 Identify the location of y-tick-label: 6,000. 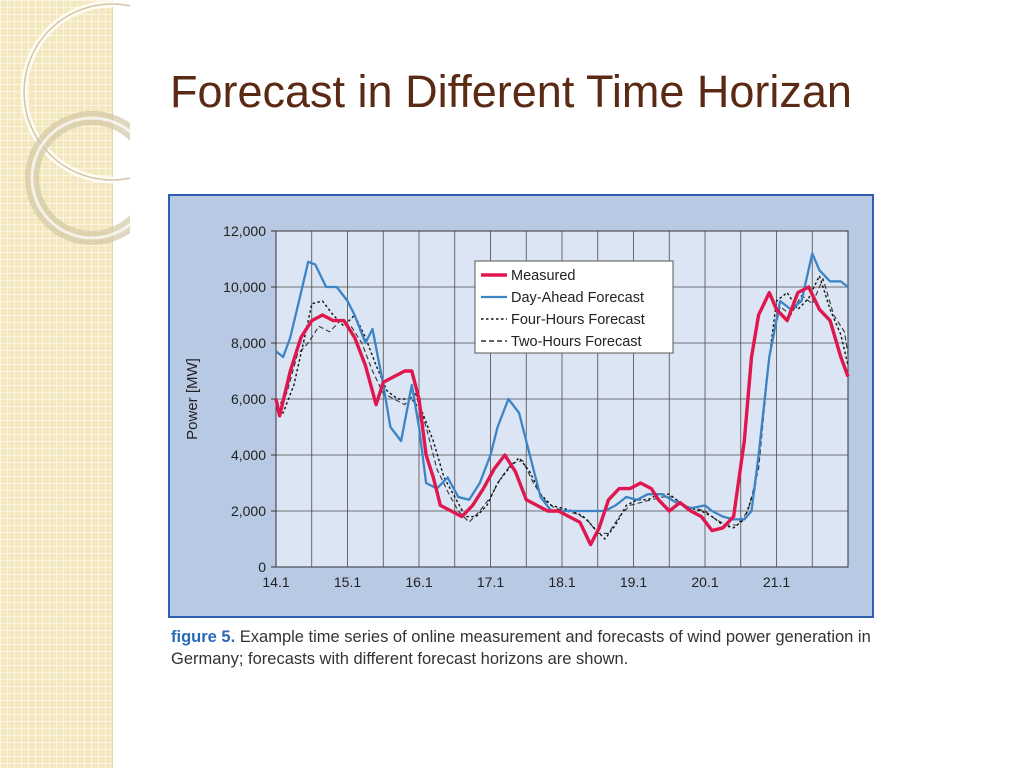
(248, 399).